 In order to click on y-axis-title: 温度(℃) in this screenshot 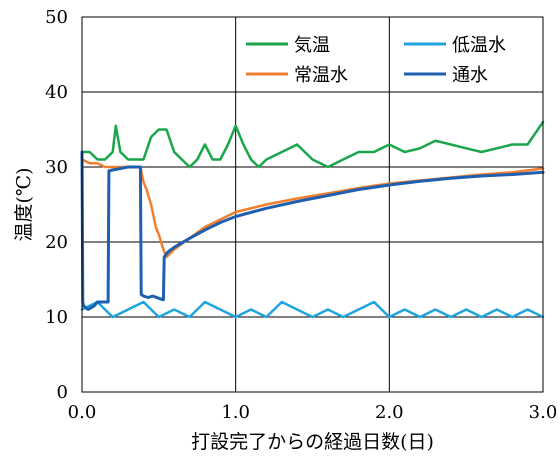, I will do `click(24, 204)`.